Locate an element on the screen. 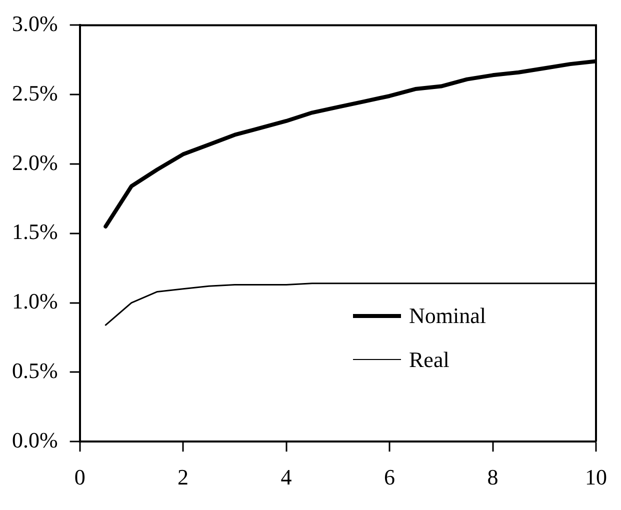 The image size is (621, 510). x-tick-label: 10 is located at coordinates (596, 477).